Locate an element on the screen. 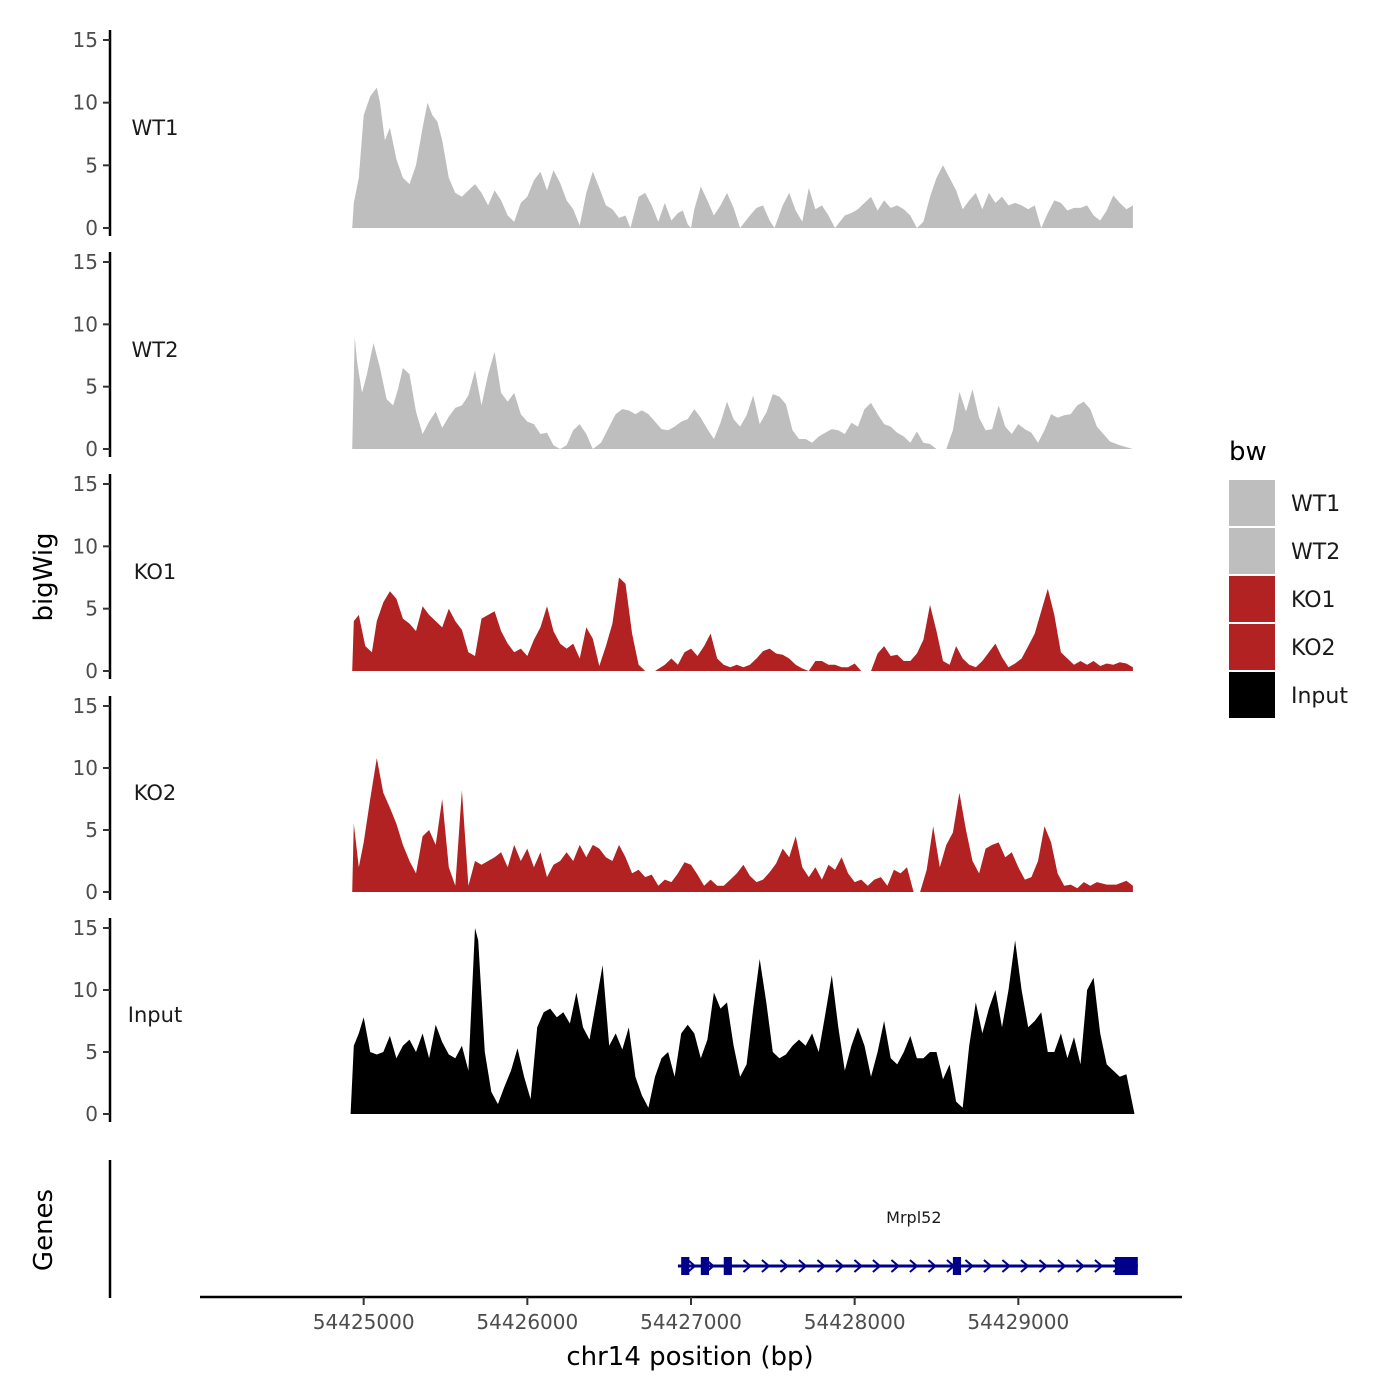 This screenshot has width=1400, height=1400. x-axis: 54425000 54426000 54427000 54428000 54429000 is located at coordinates (691, 1314).